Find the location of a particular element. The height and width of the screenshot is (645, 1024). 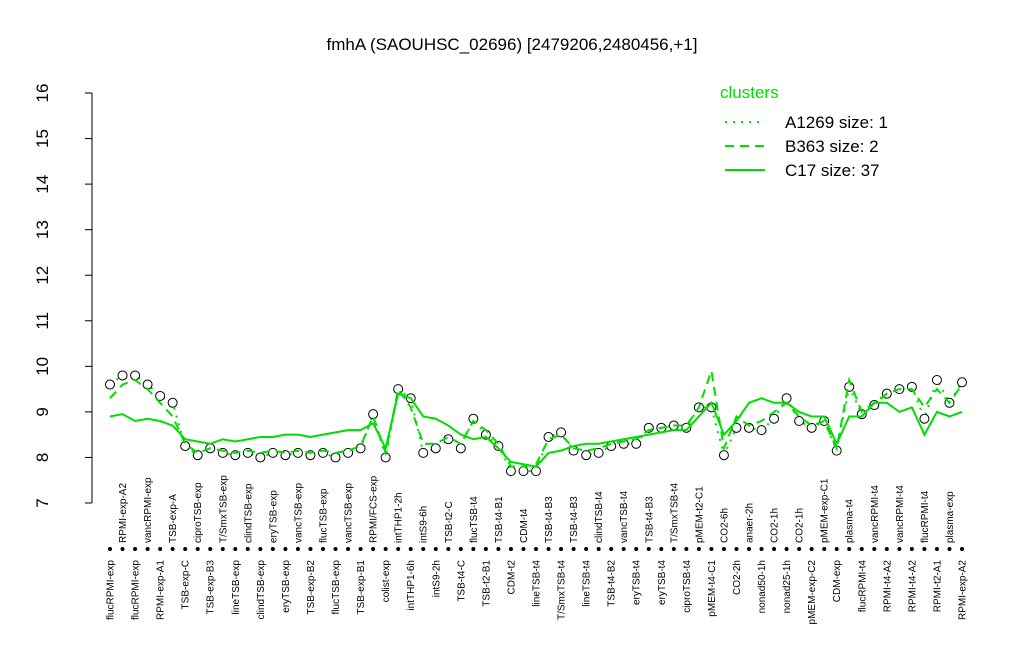

x-tick-label: T/SmxTSB-t4 is located at coordinates (674, 513).